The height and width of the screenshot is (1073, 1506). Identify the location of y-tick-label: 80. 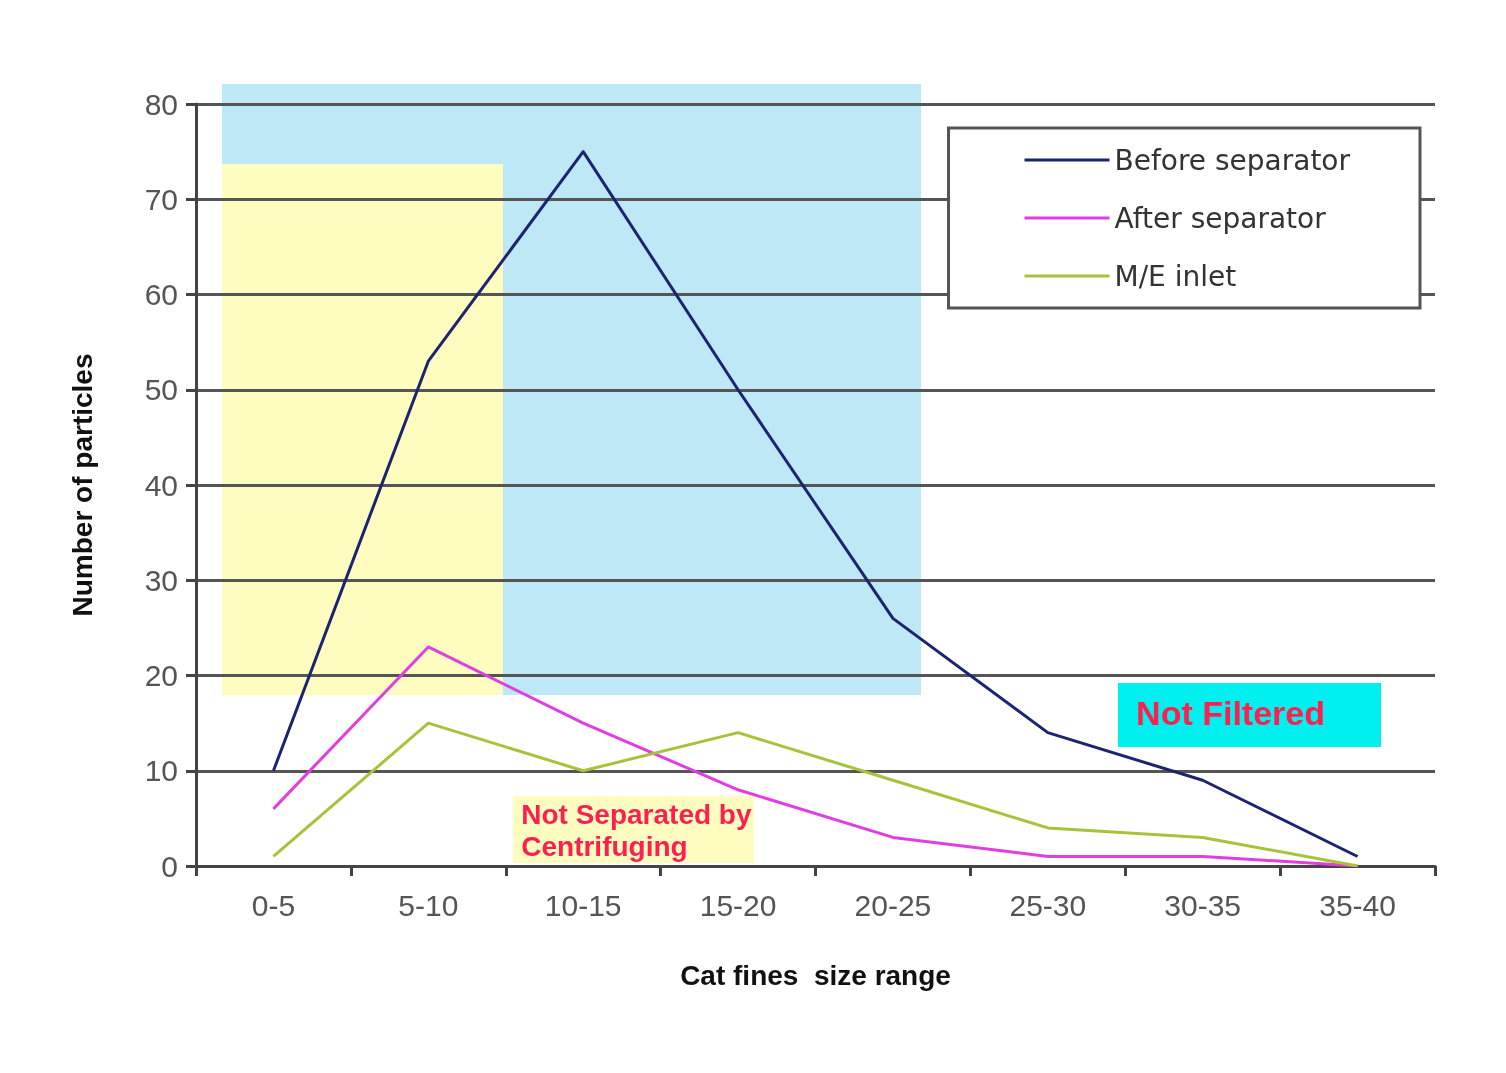
(161, 104).